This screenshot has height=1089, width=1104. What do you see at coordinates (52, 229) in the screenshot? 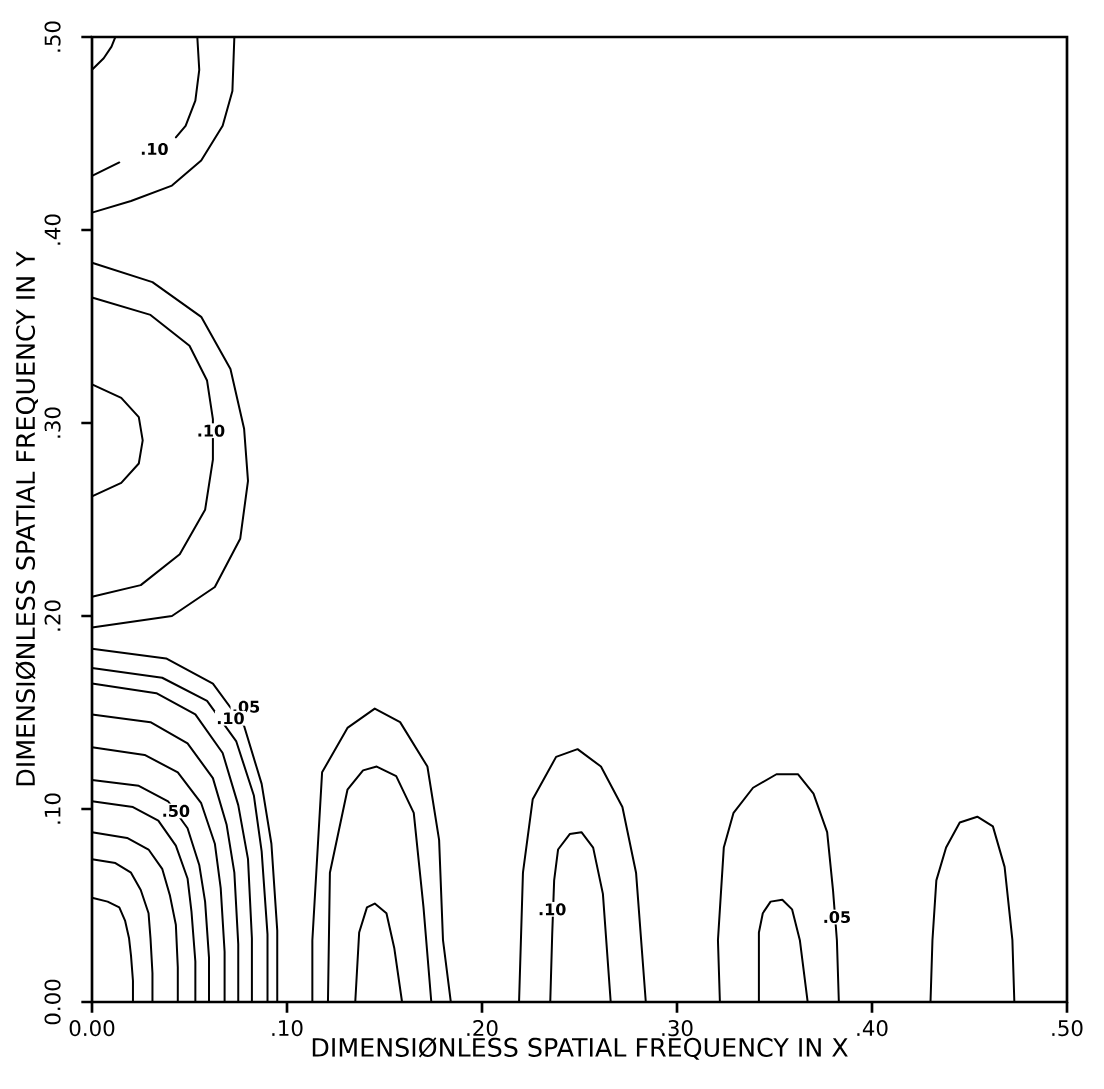
I see `y-tick-label: .40` at bounding box center [52, 229].